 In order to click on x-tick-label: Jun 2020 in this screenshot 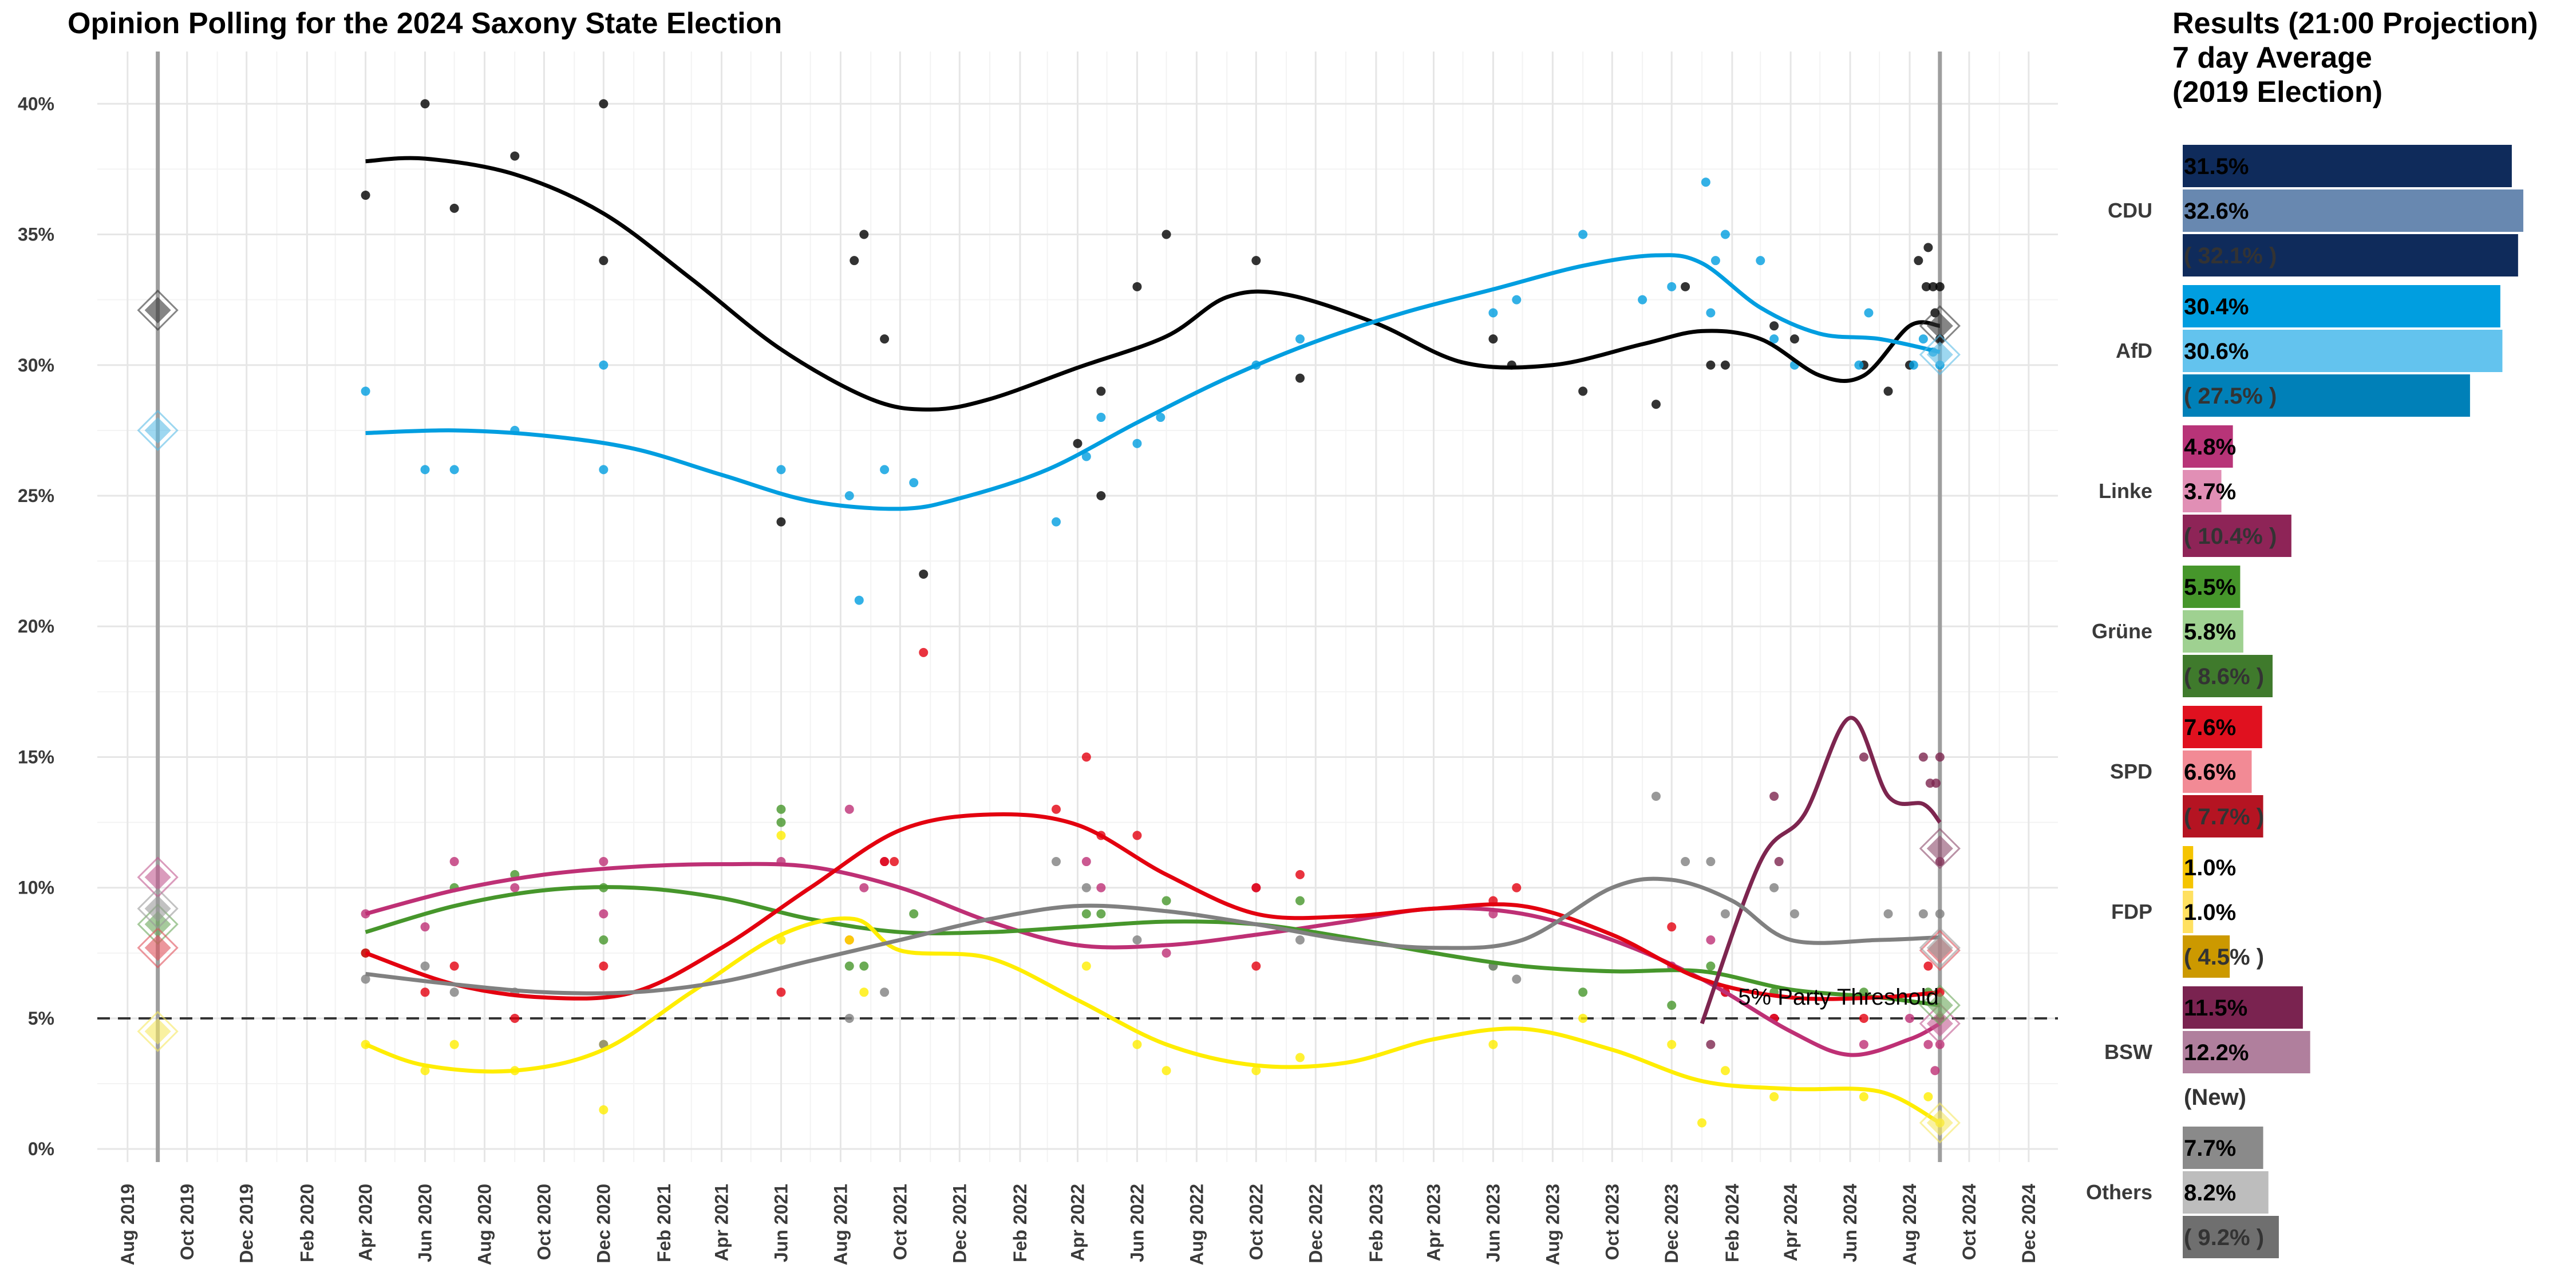, I will do `click(425, 1223)`.